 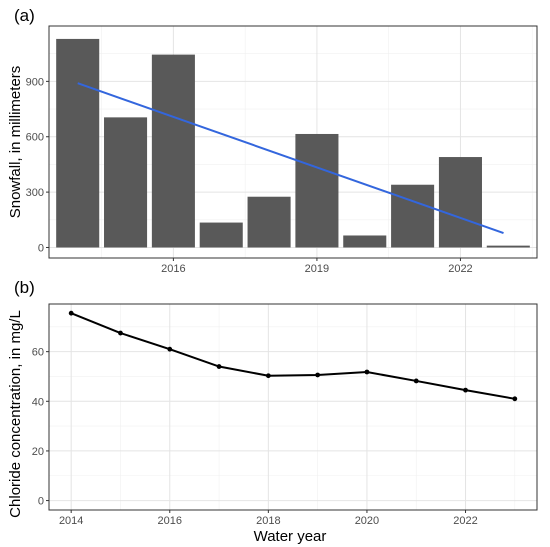 I want to click on y-tick-label: 60, so click(x=38, y=353).